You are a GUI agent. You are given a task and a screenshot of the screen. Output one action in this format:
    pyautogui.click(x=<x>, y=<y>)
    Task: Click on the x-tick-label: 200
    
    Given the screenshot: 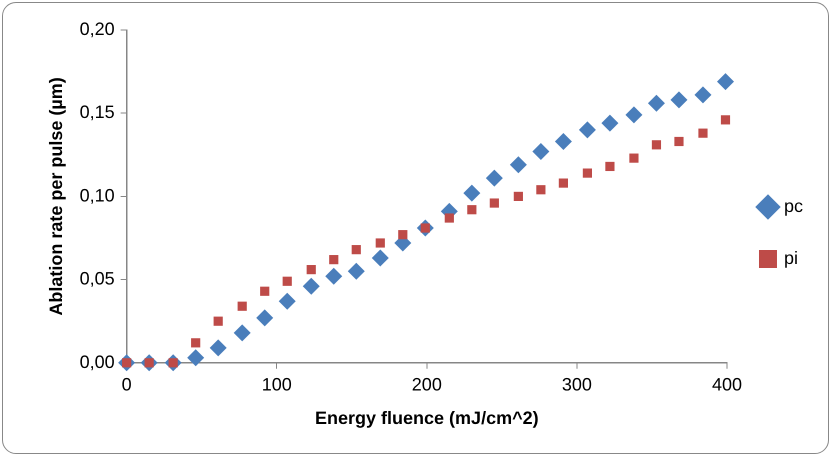 What is the action you would take?
    pyautogui.click(x=427, y=384)
    